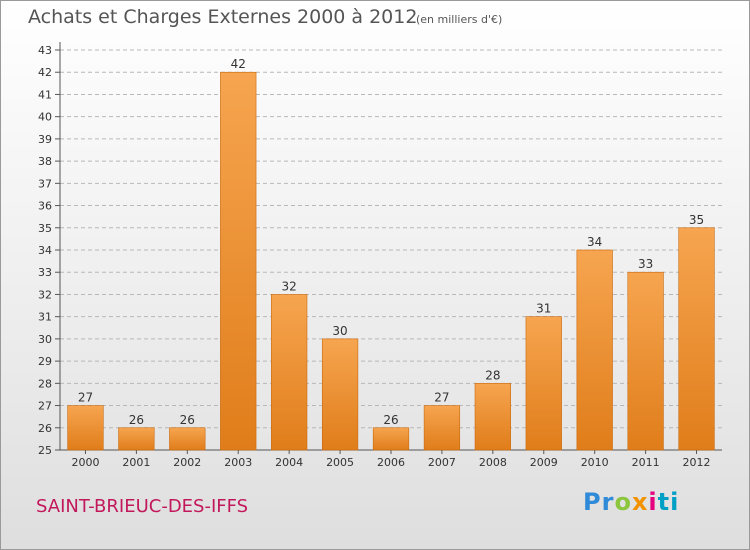  I want to click on proxiti-logo: Proxiti, so click(631, 502).